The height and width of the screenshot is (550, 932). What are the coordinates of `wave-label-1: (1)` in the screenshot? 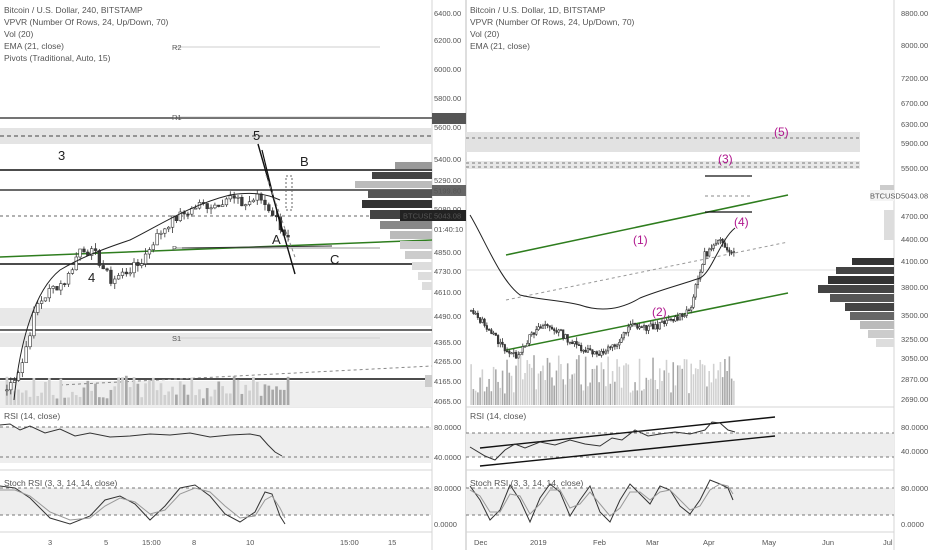 It's located at (640, 240).